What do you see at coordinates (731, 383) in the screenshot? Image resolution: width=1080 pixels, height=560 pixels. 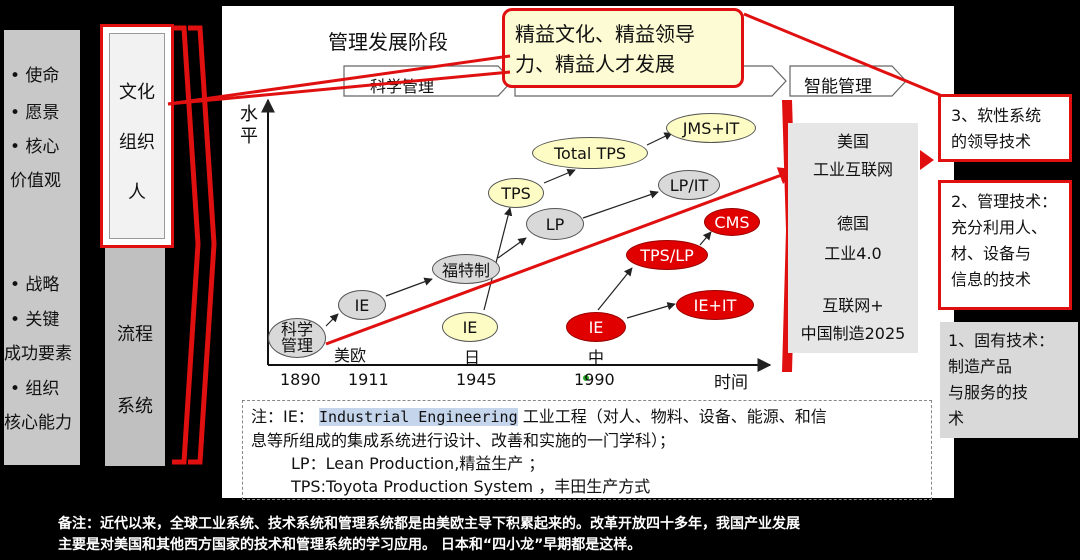 I see `x-axis-label-time: 时间` at bounding box center [731, 383].